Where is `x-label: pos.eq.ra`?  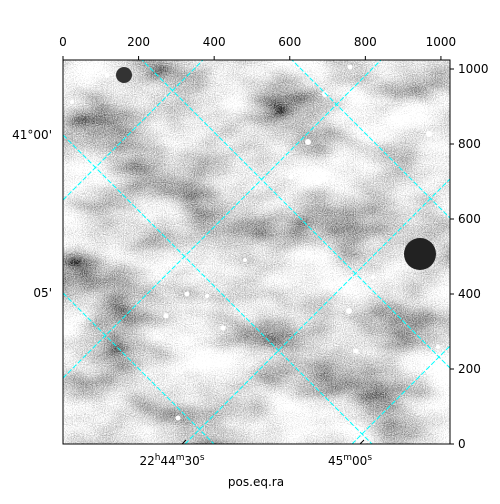
x-label: pos.eq.ra is located at coordinates (256, 482).